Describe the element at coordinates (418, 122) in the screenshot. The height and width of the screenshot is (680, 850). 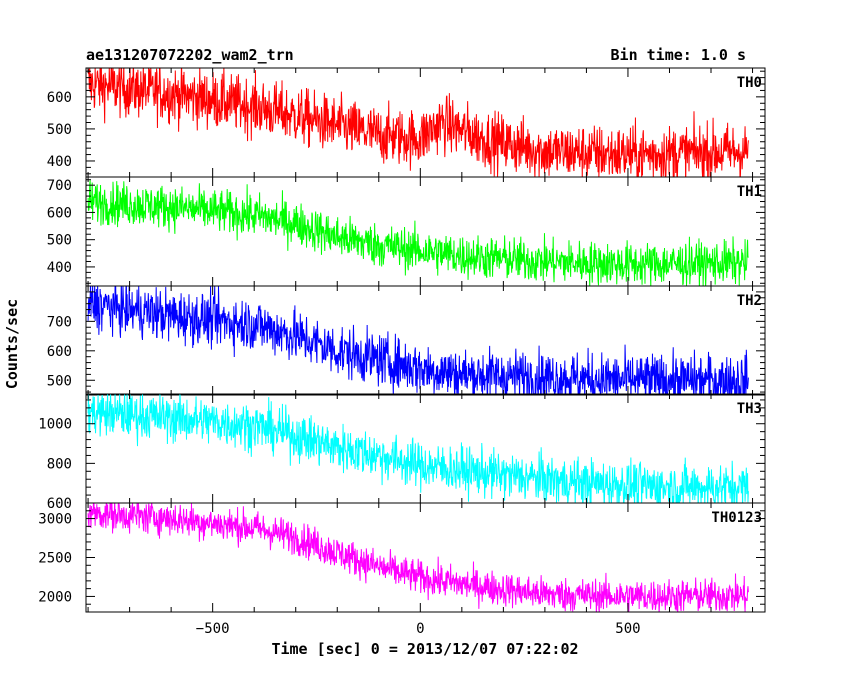
I see `series-th0-line` at that location.